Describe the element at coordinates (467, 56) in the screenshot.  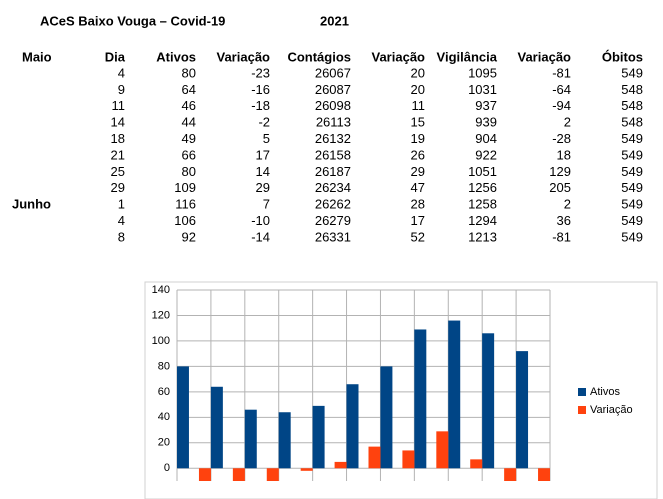
I see `column-header: Vigilância` at that location.